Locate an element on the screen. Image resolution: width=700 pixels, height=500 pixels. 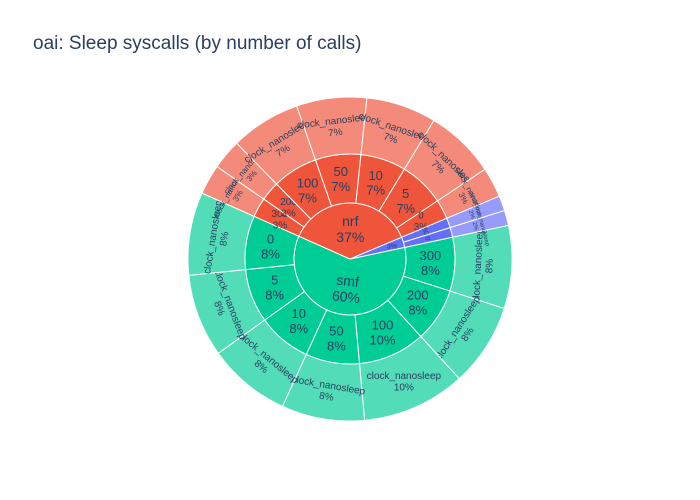
segment-label-nrf-200: 200 3% is located at coordinates (288, 208).